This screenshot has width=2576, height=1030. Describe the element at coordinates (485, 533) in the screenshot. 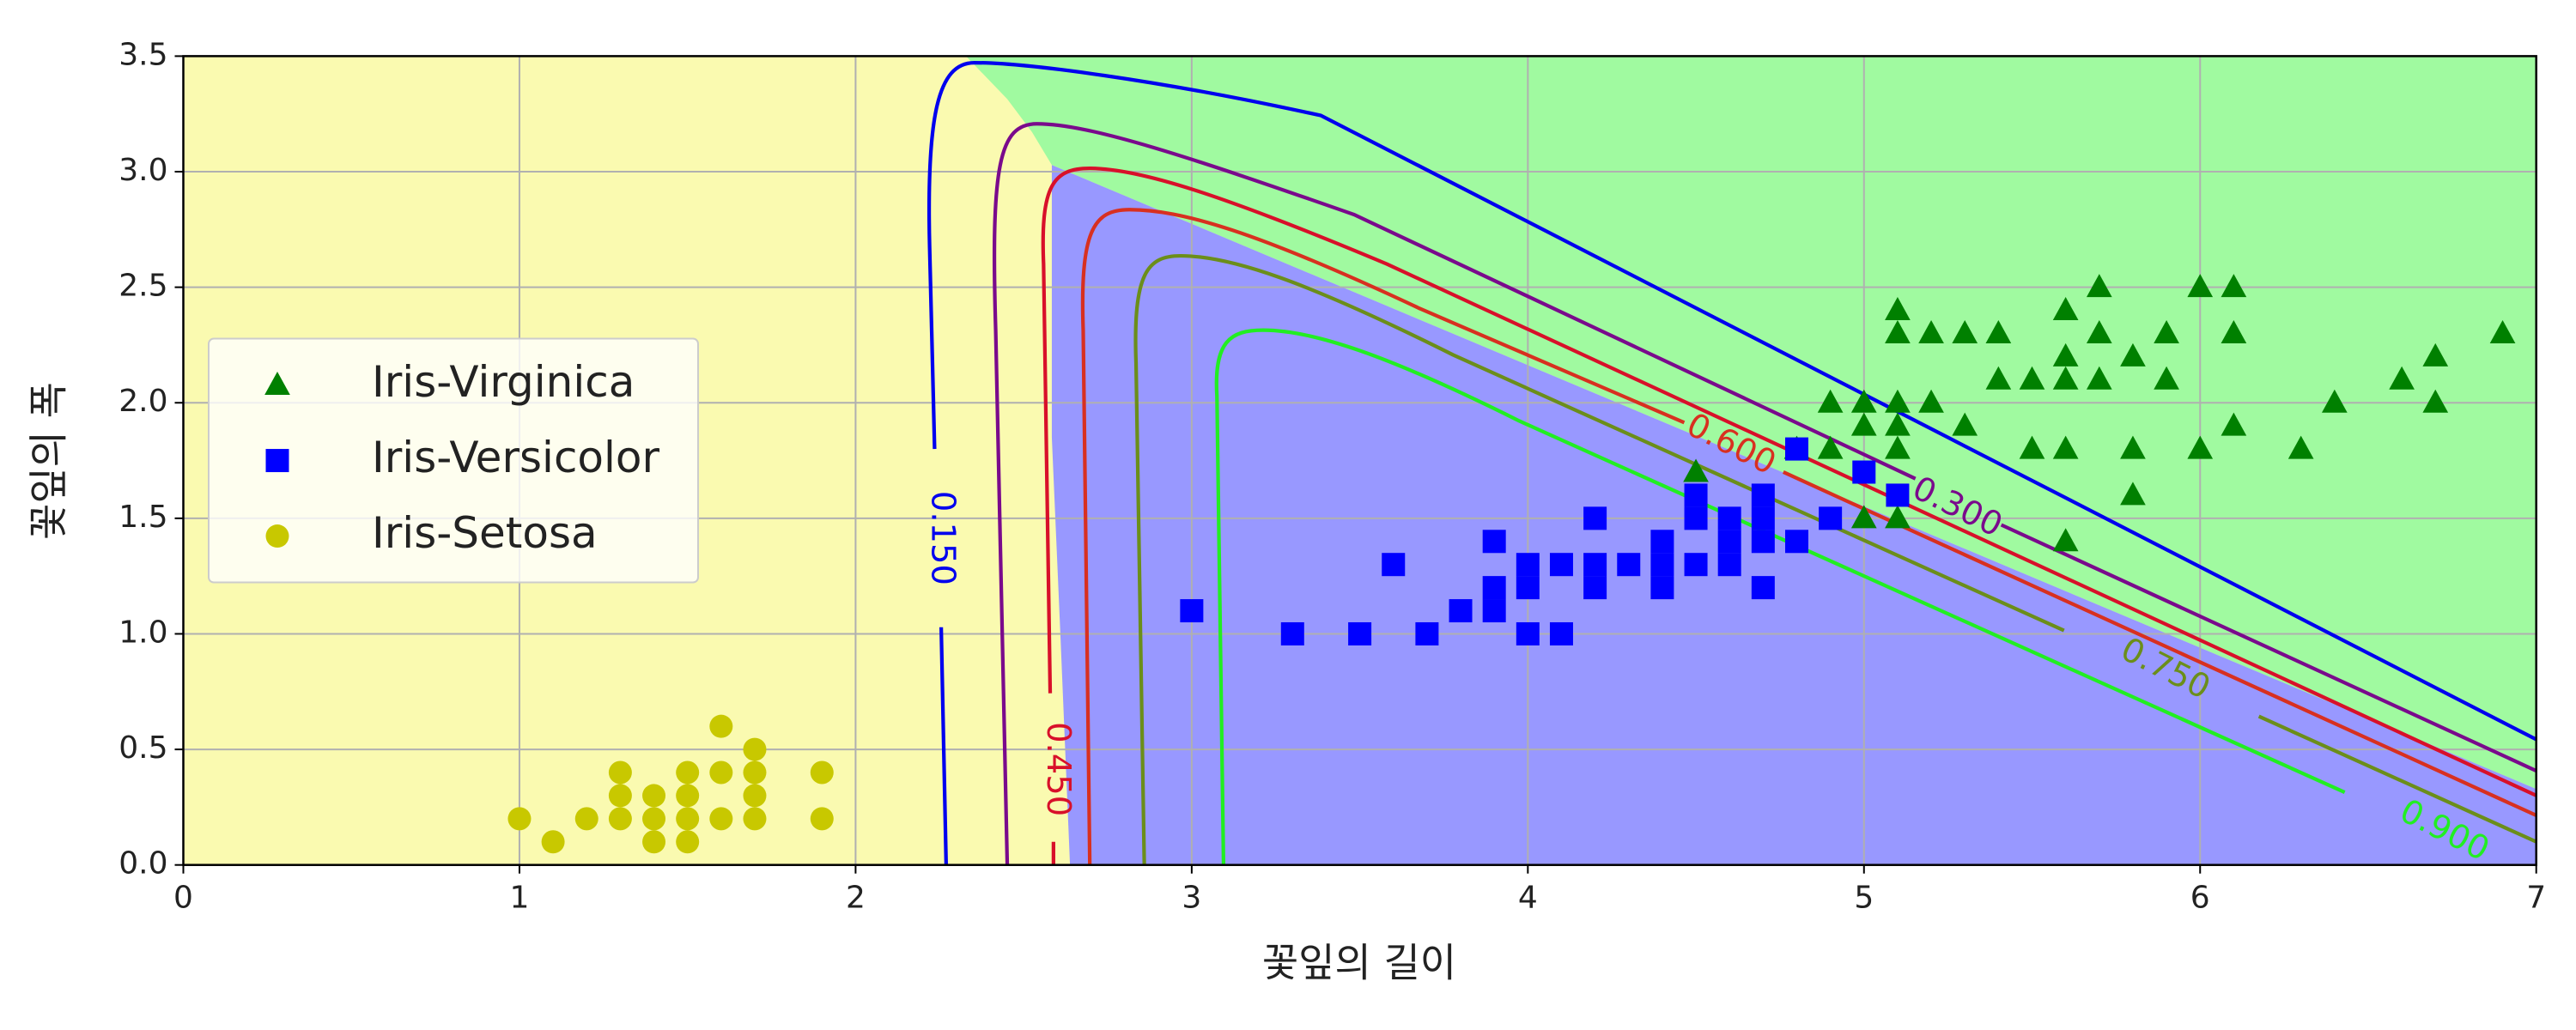

I see `legend-label: Iris-Setosa` at that location.